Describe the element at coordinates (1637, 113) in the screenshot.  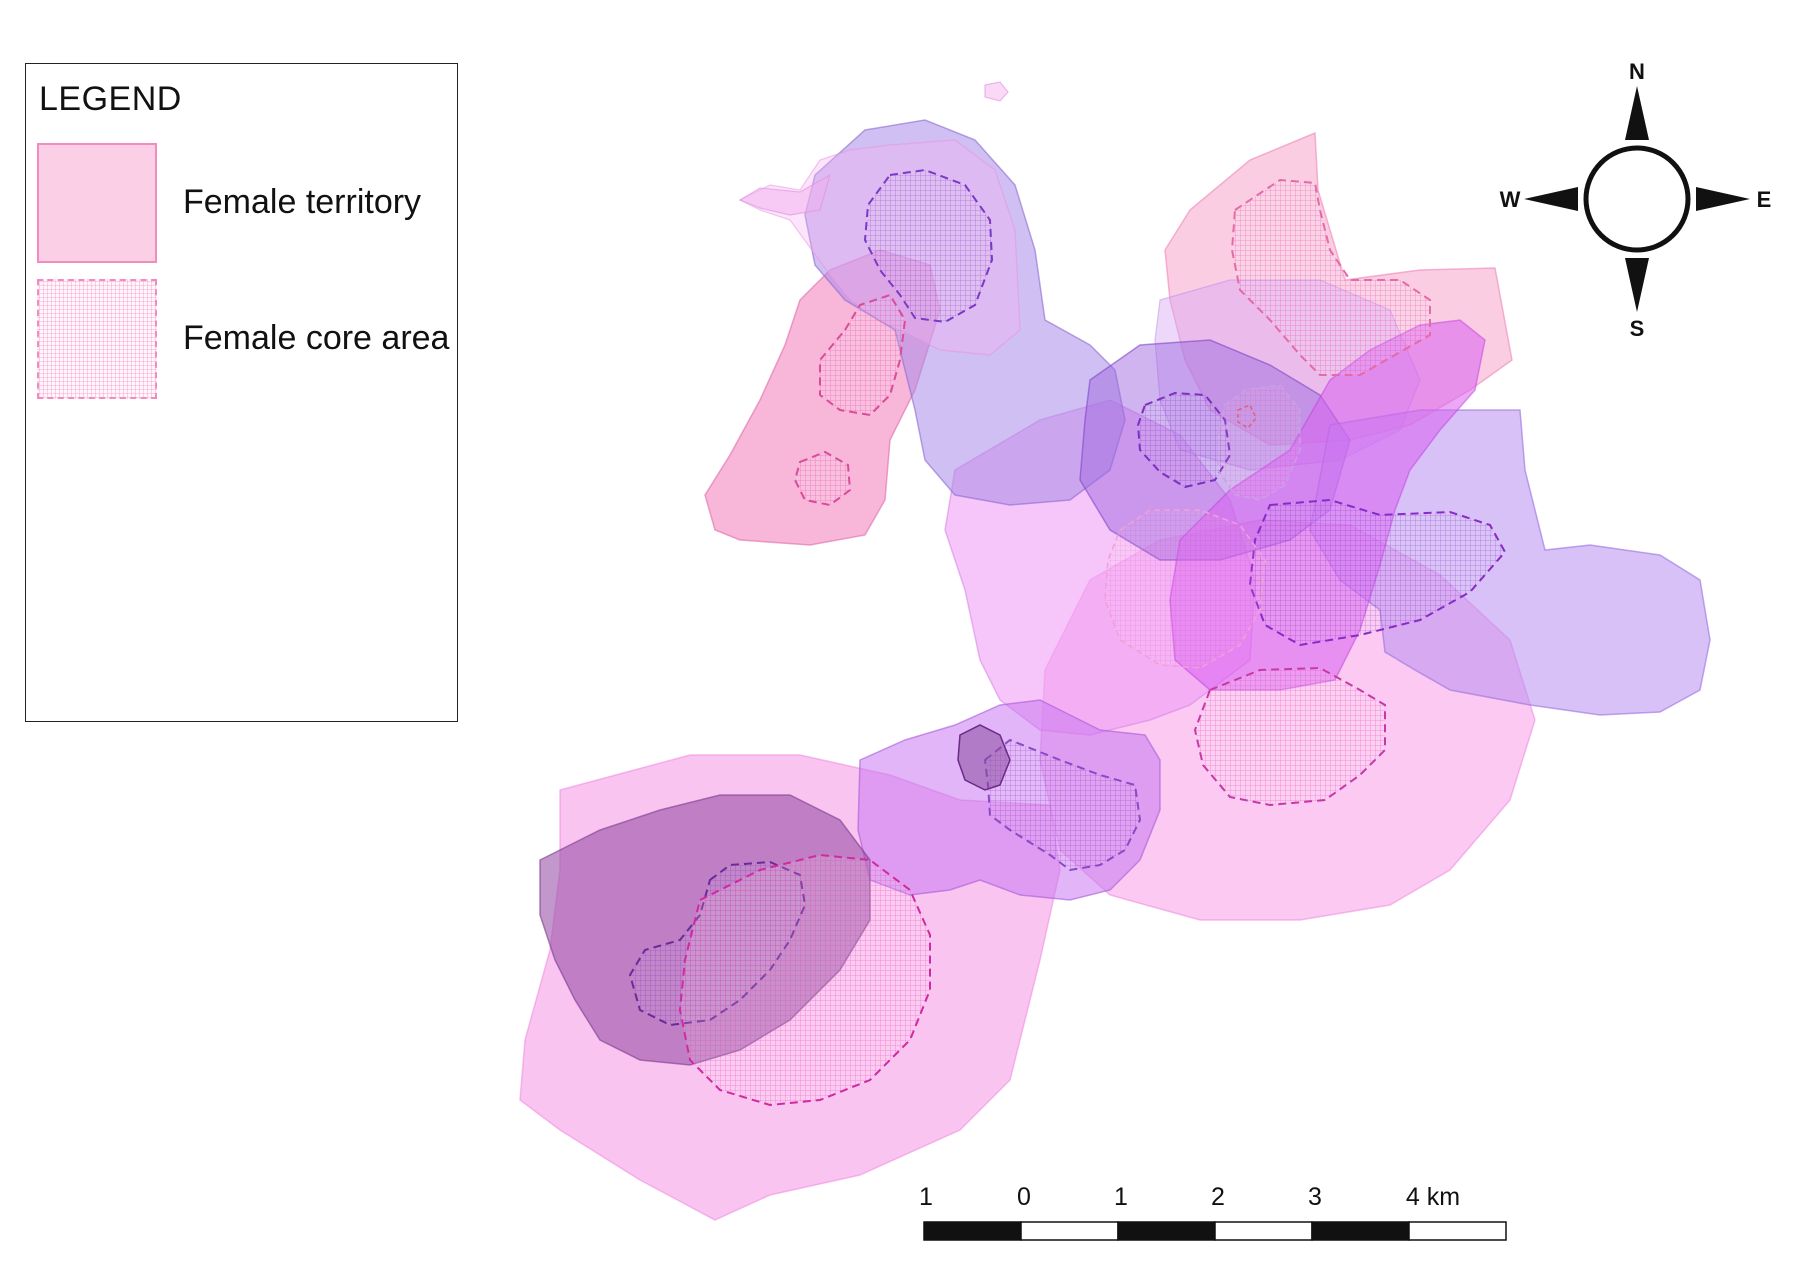
I see `compass-north-arrow` at that location.